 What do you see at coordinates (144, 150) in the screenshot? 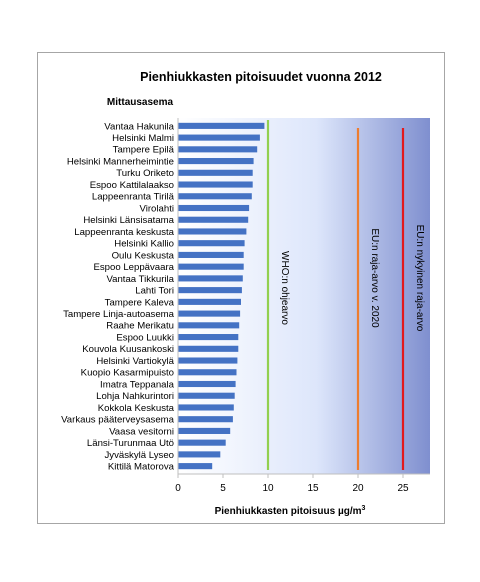
I see `category-label: Tampere Epilä` at bounding box center [144, 150].